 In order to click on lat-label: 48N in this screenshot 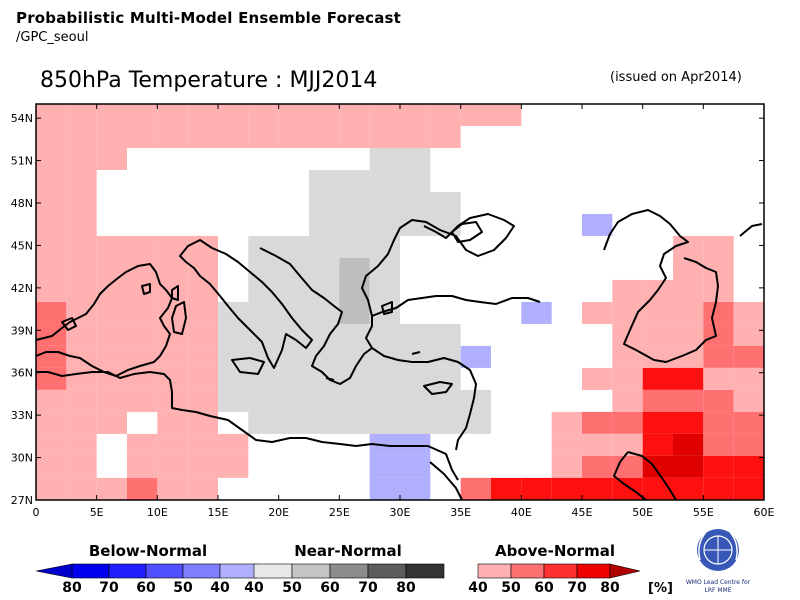, I will do `click(22, 203)`.